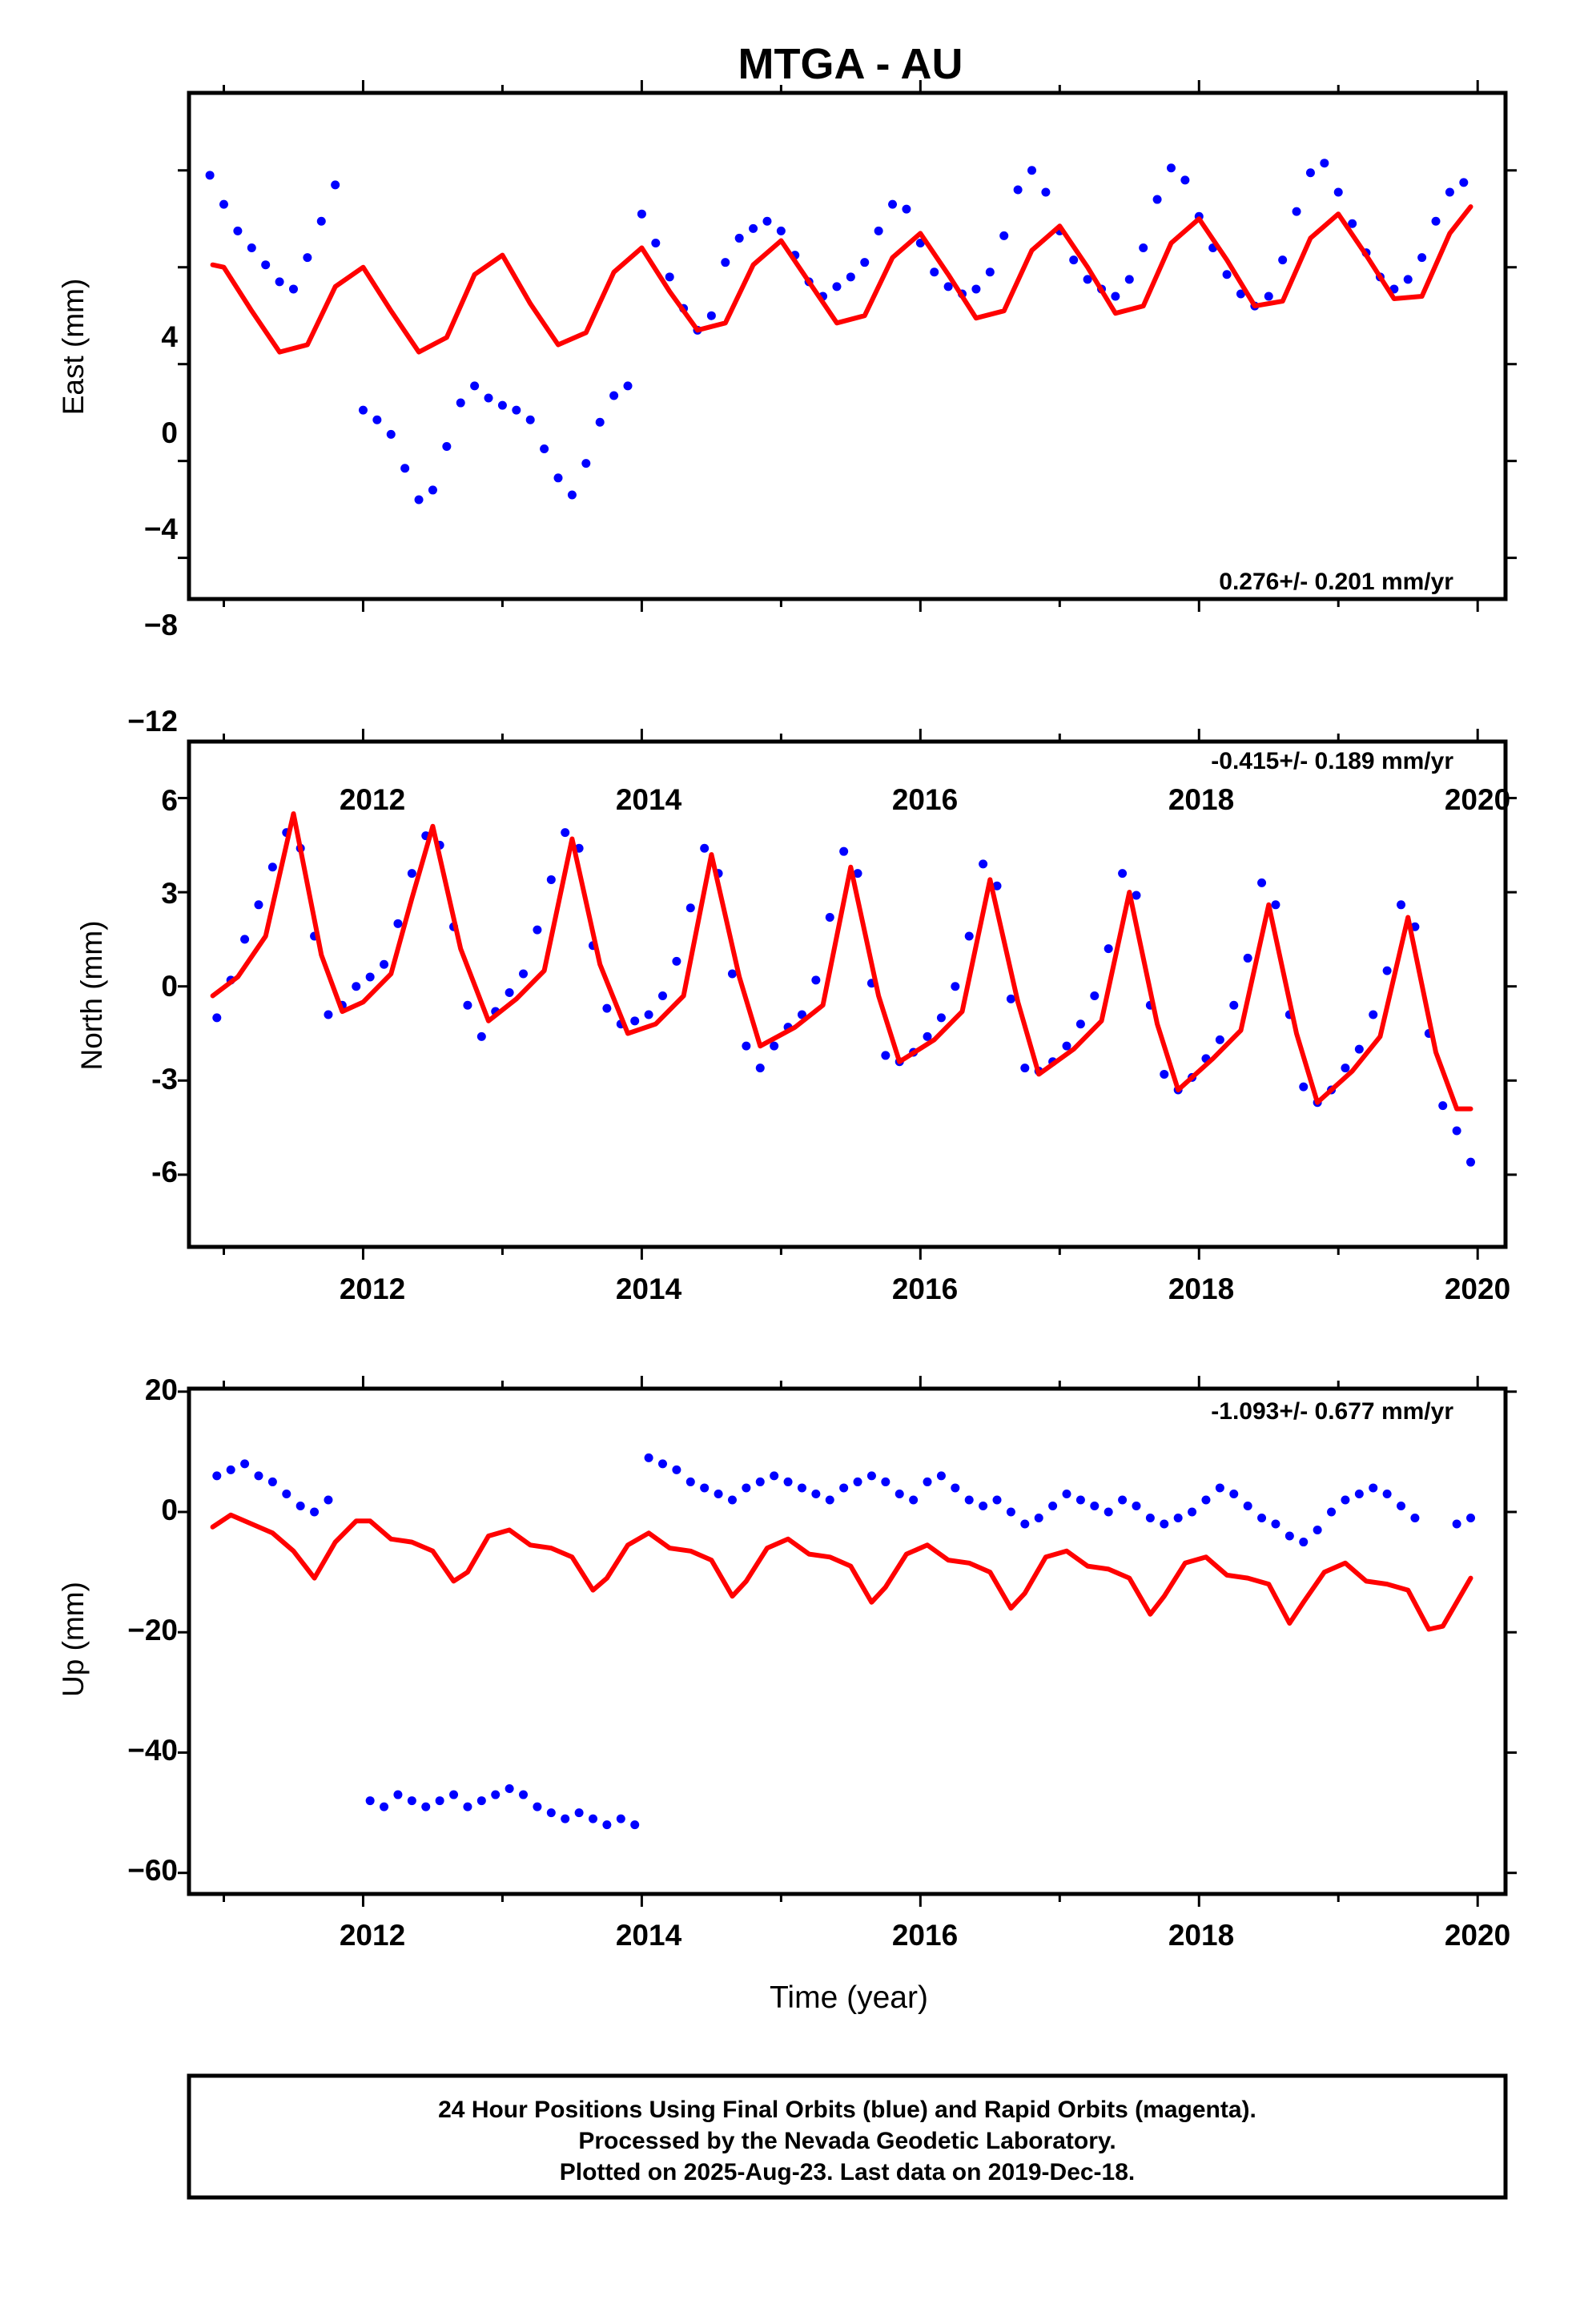 The width and height of the screenshot is (1584, 2324). I want to click on north-model-line, so click(841, 961).